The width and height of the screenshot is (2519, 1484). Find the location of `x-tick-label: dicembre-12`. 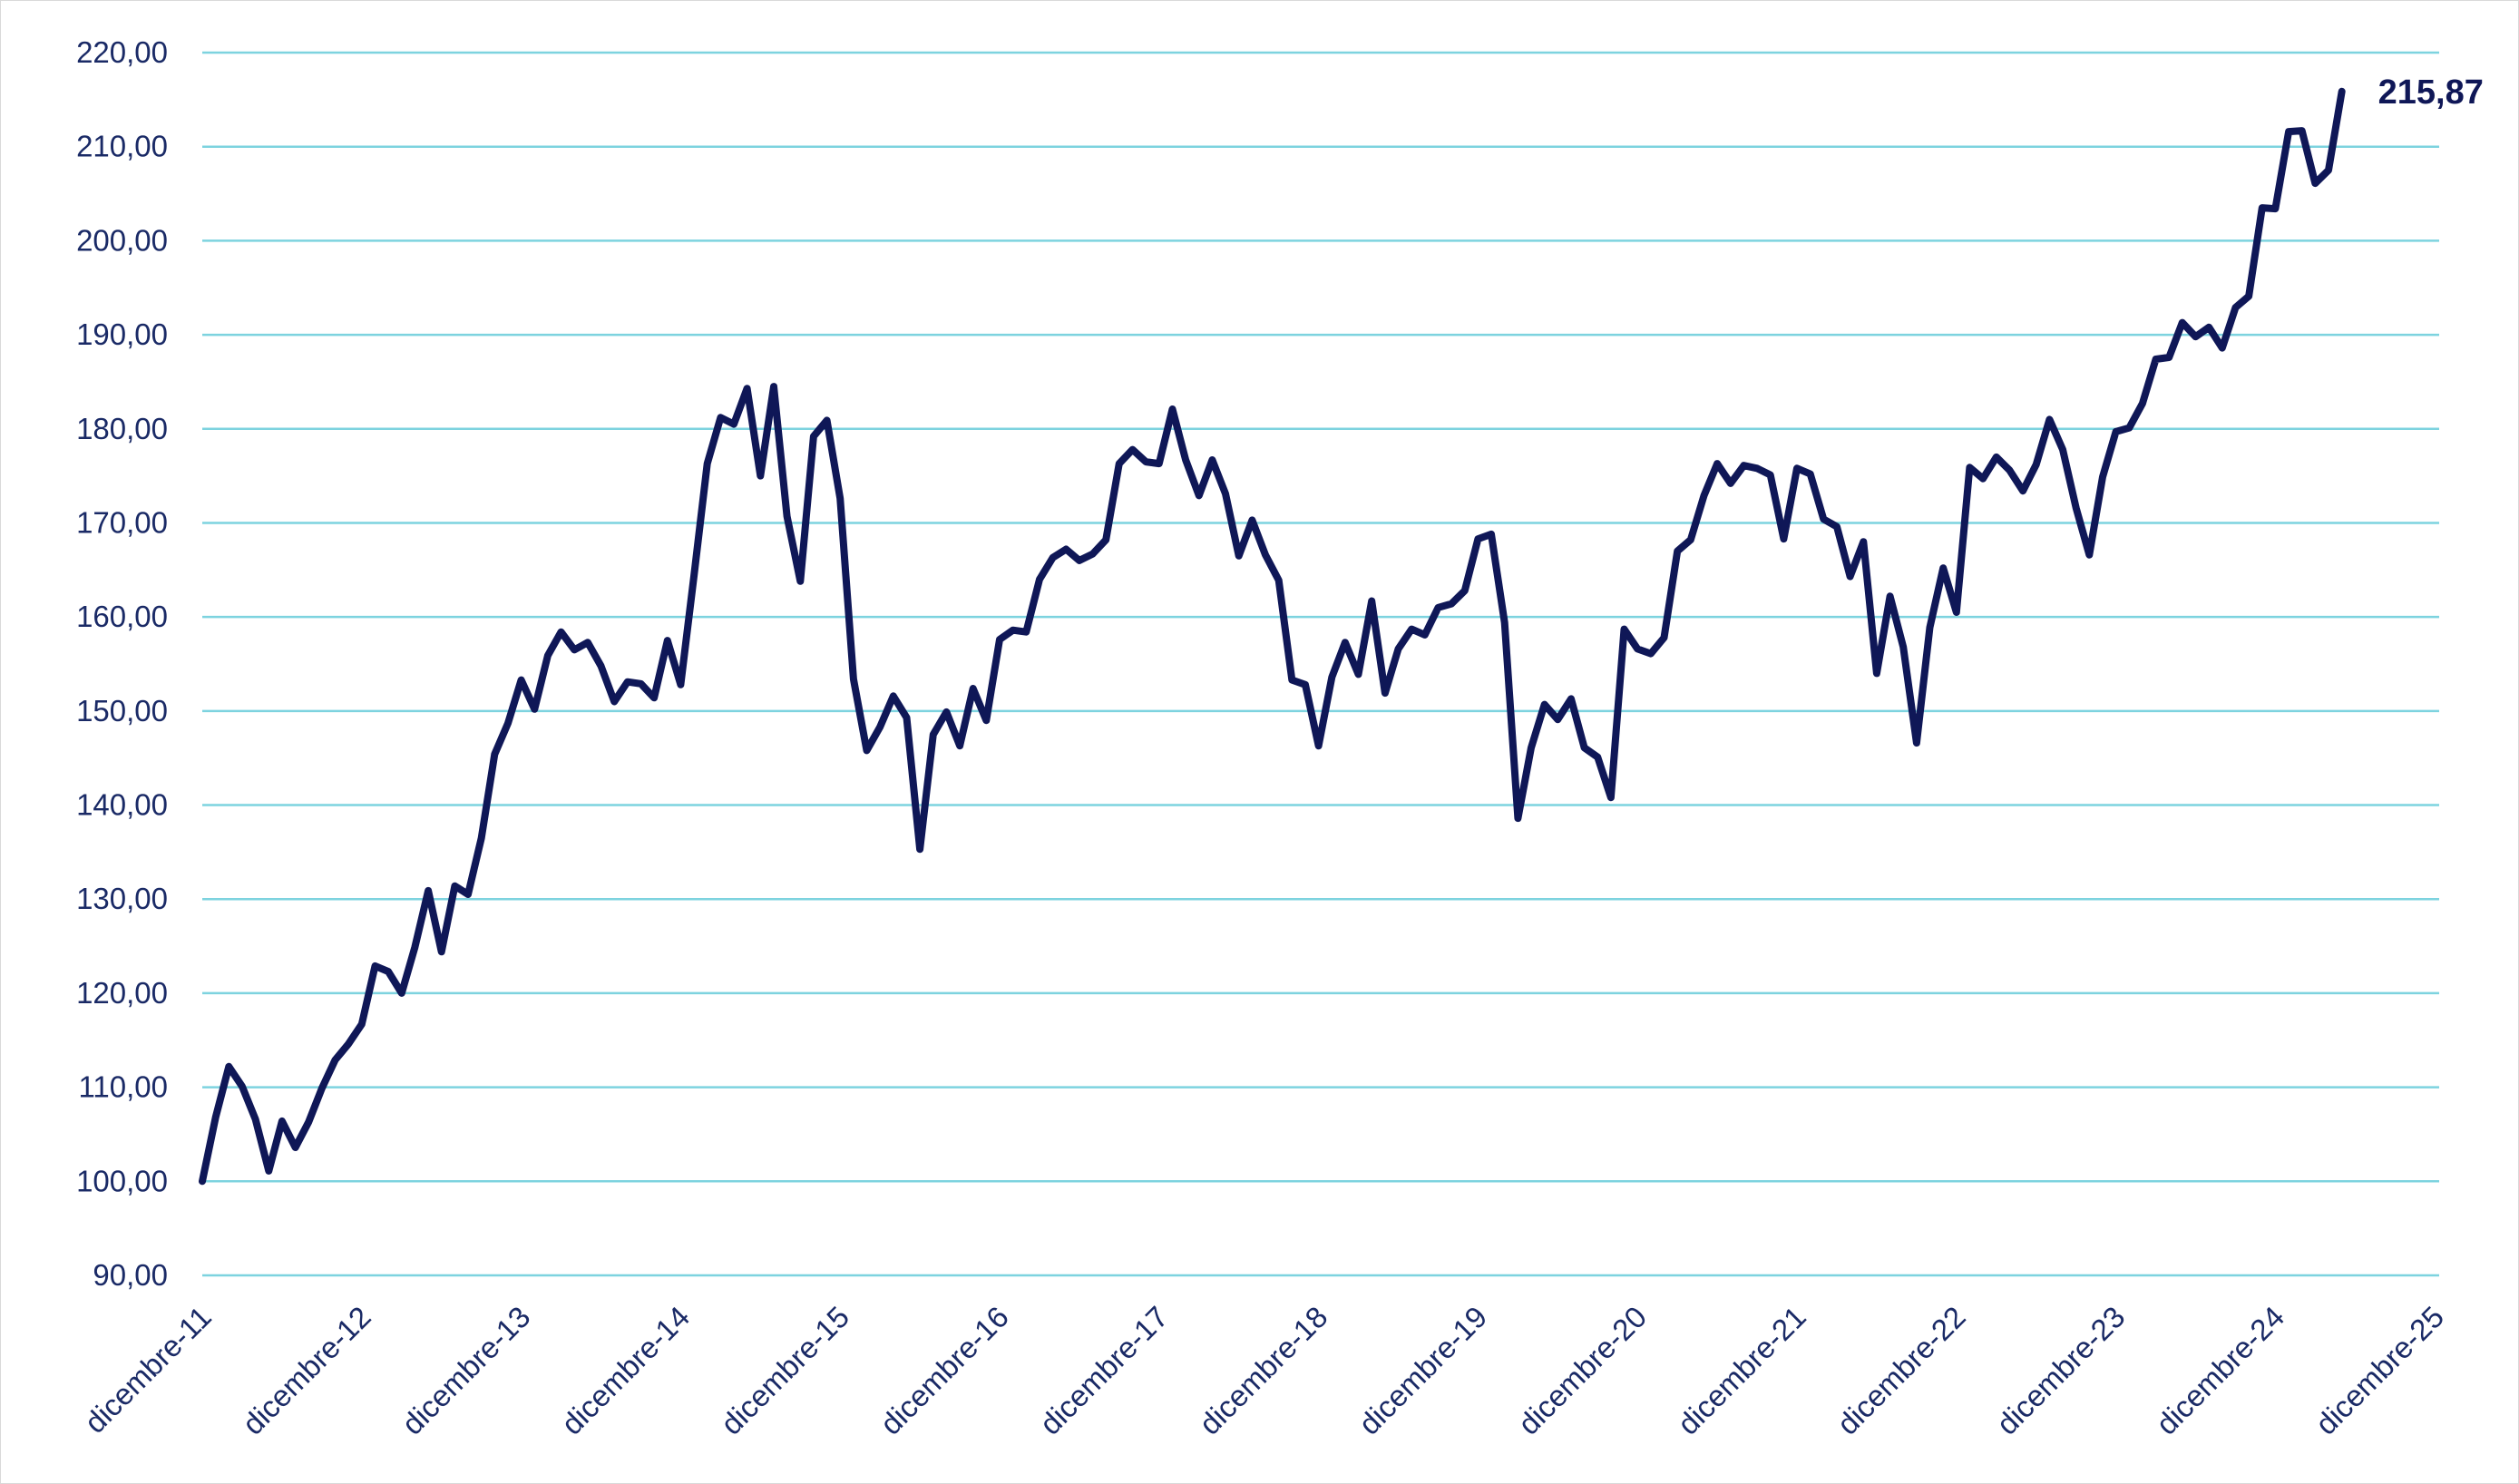

x-tick-label: dicembre-12 is located at coordinates (306, 1370).